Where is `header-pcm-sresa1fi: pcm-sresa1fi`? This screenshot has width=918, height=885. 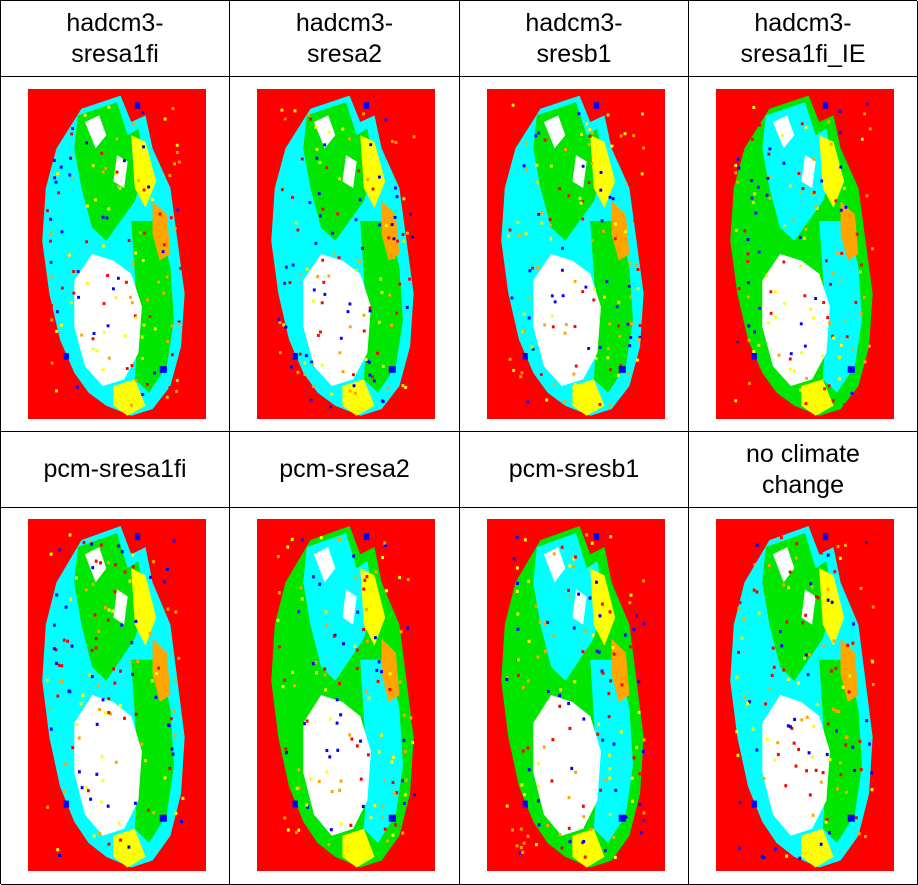 header-pcm-sresa1fi: pcm-sresa1fi is located at coordinates (115, 470).